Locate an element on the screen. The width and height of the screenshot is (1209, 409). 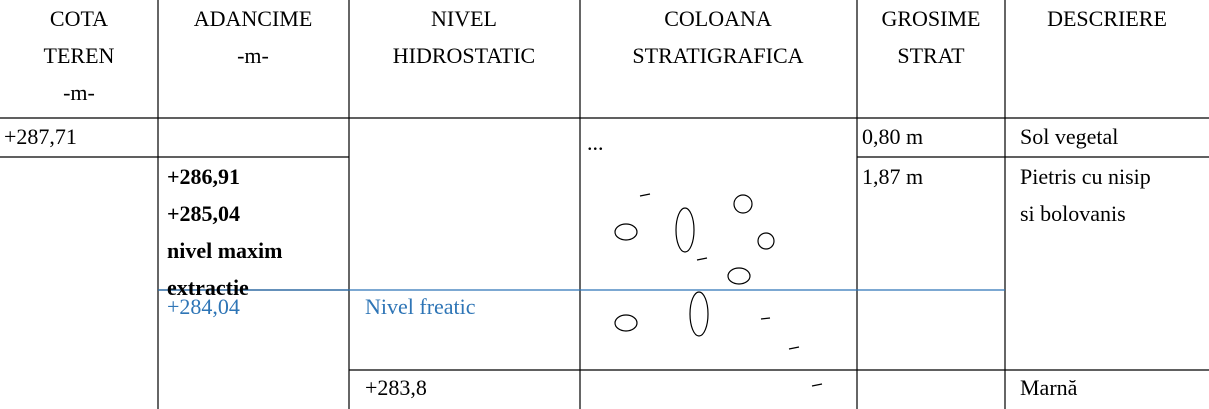
cell: Pietris cu nisip is located at coordinates (1085, 176).